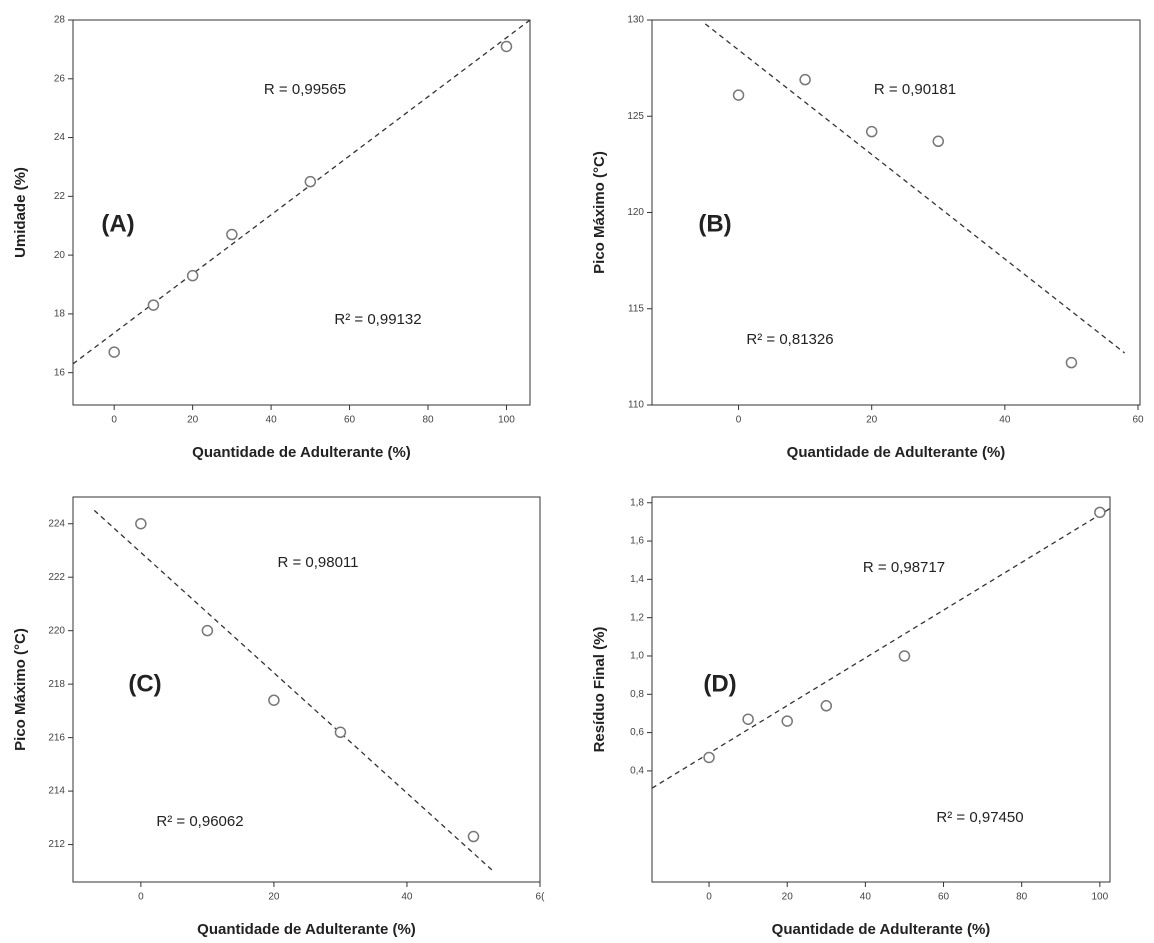 This screenshot has height=943, width=1154. I want to click on y-tick-label: 125, so click(635, 116).